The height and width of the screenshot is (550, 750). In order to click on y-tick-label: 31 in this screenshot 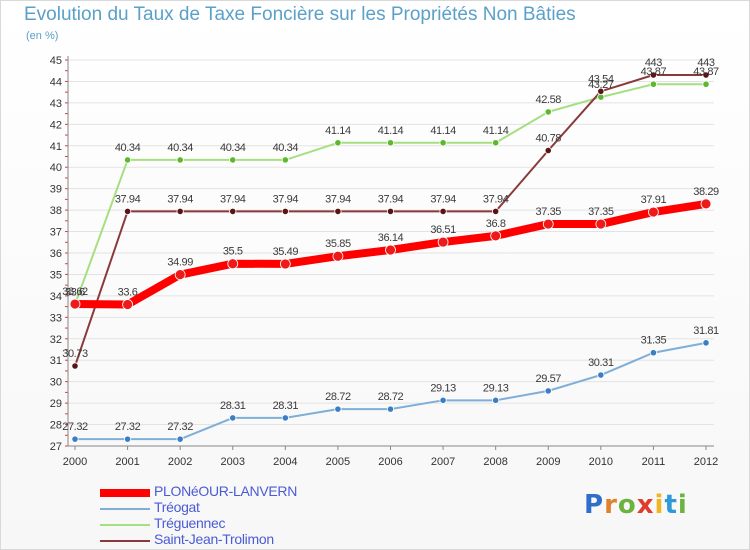, I will do `click(56, 361)`.